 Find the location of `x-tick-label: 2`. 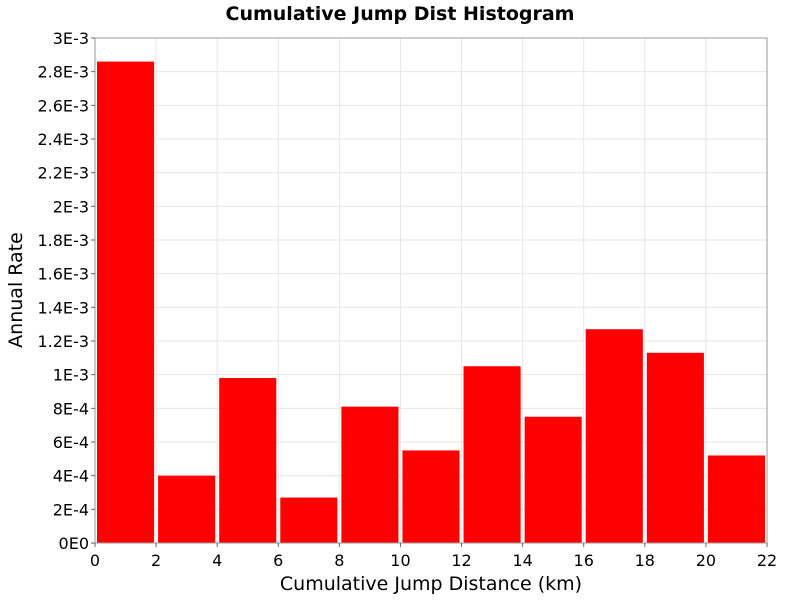

x-tick-label: 2 is located at coordinates (156, 560).